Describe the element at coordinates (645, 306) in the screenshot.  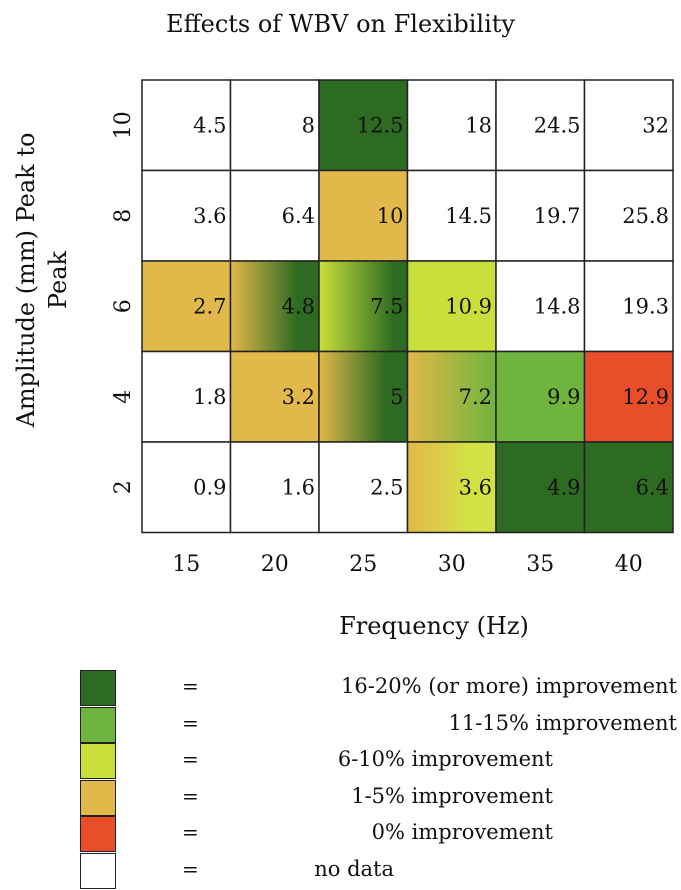
I see `cell-value-label: 19.3` at that location.